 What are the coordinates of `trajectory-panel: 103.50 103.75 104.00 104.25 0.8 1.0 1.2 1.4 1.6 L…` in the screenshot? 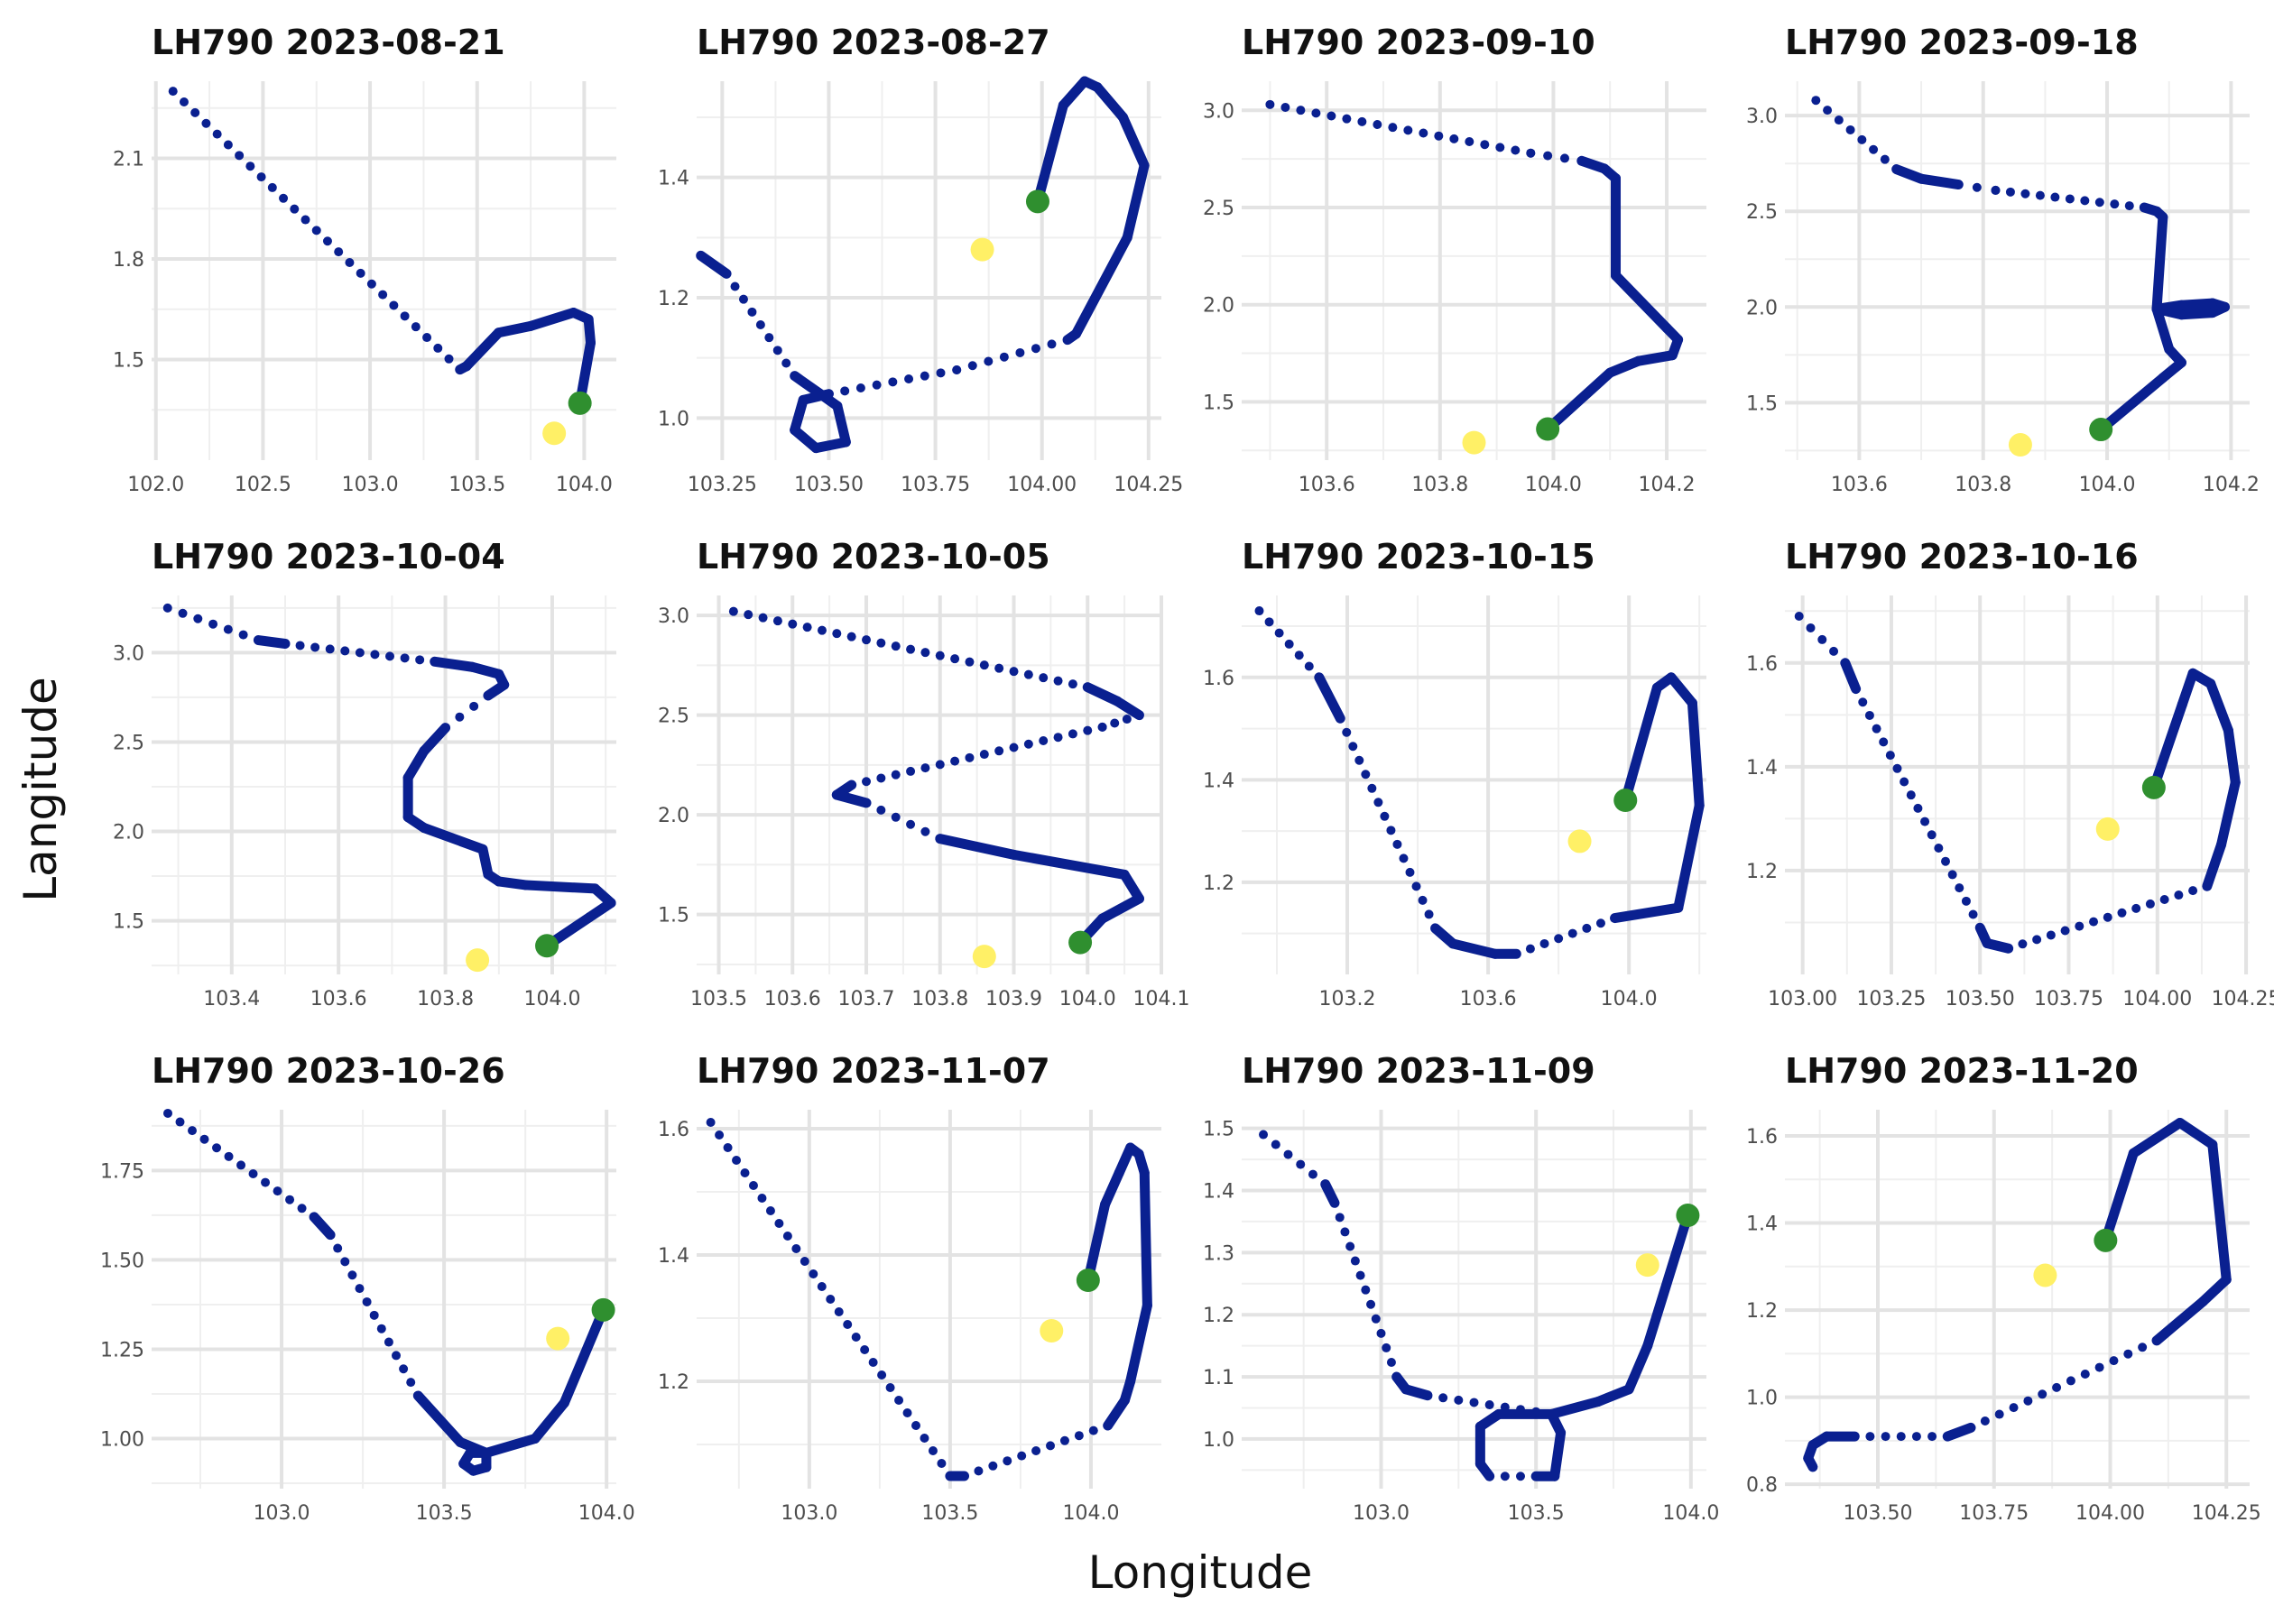 It's located at (2004, 1288).